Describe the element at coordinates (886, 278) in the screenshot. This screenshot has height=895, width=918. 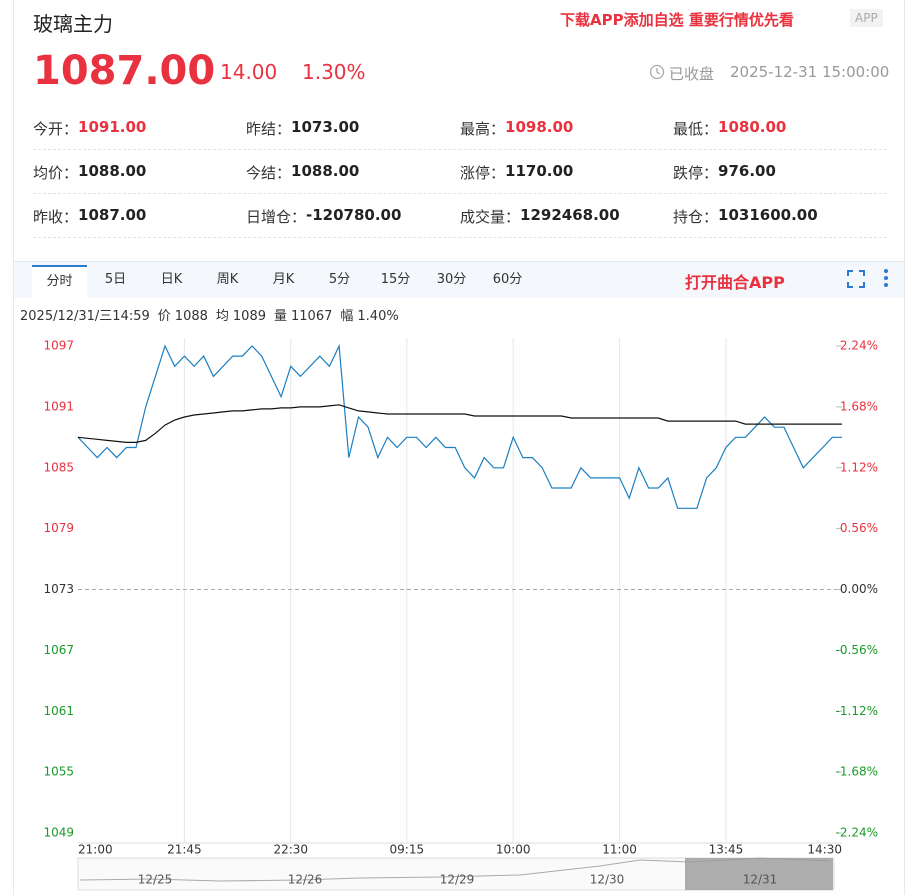
I see `more-icon` at that location.